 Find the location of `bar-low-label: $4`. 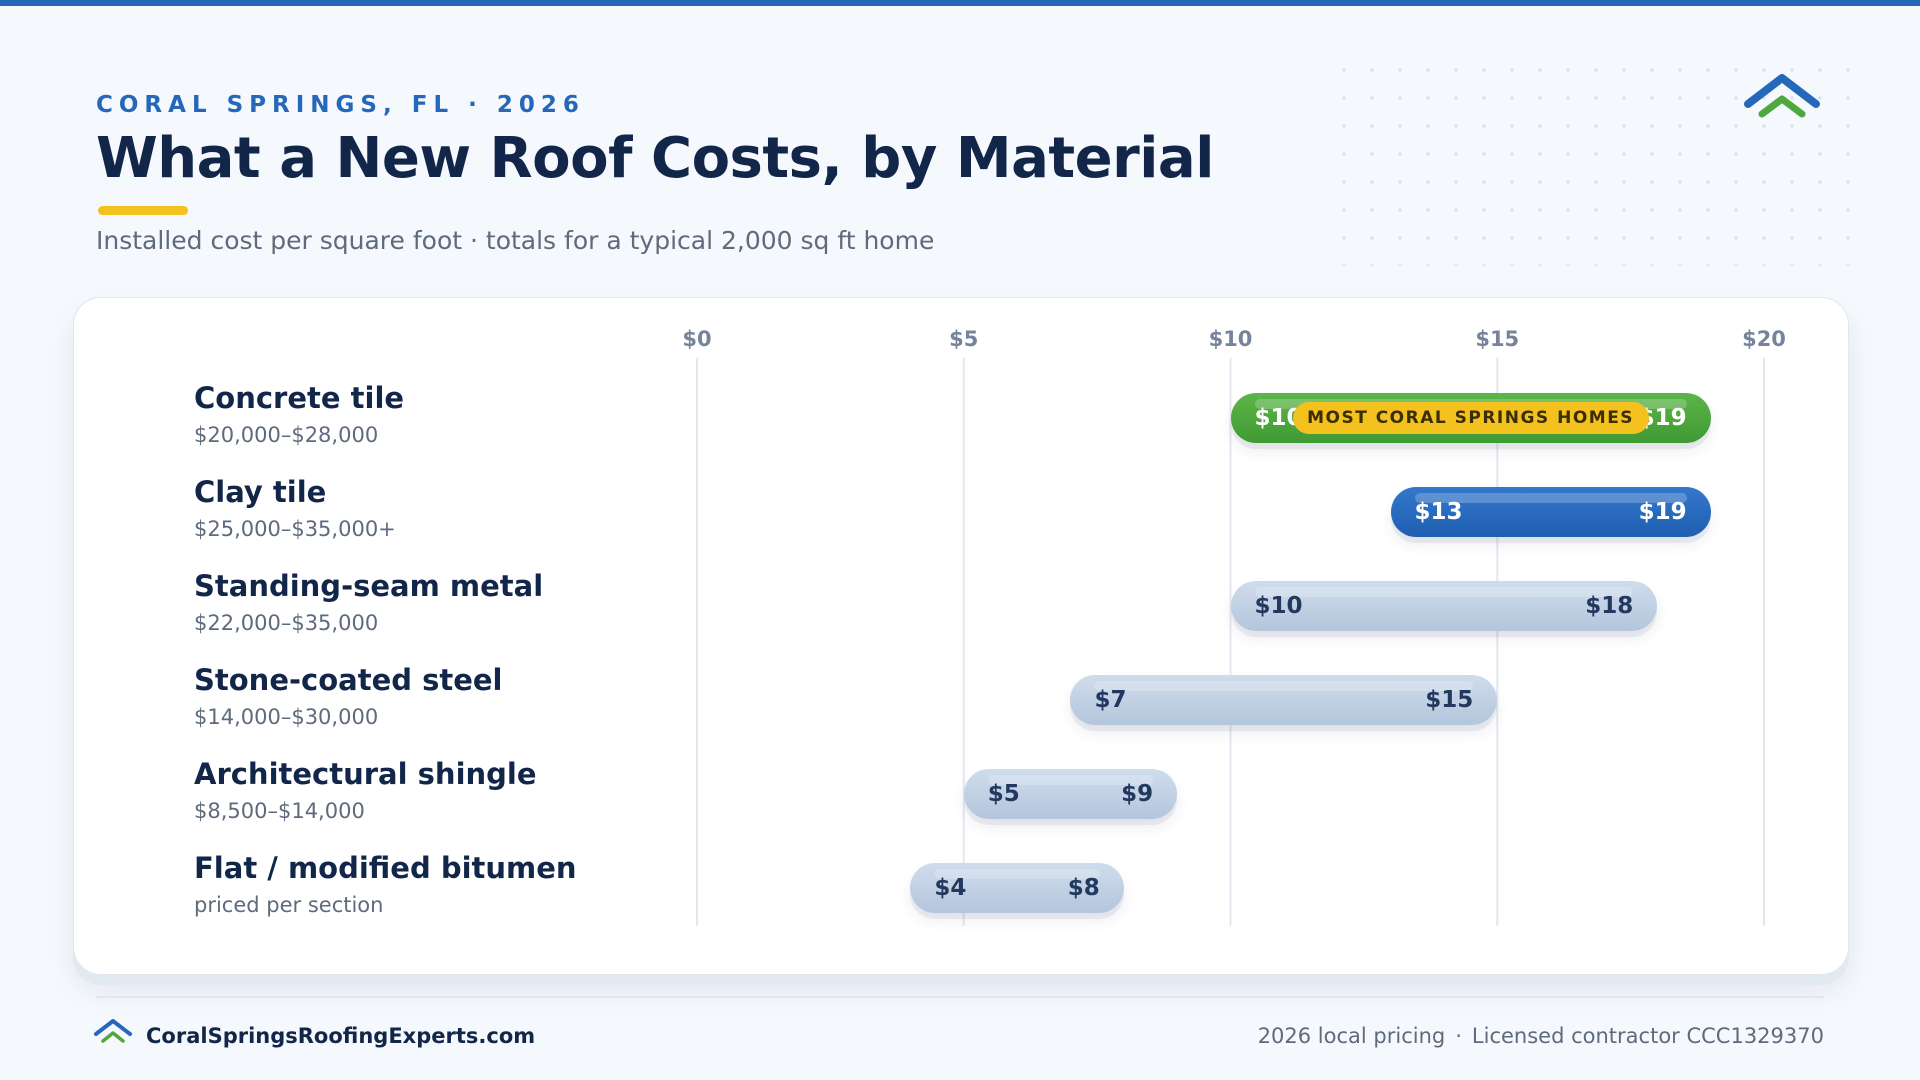

bar-low-label: $4 is located at coordinates (950, 888).